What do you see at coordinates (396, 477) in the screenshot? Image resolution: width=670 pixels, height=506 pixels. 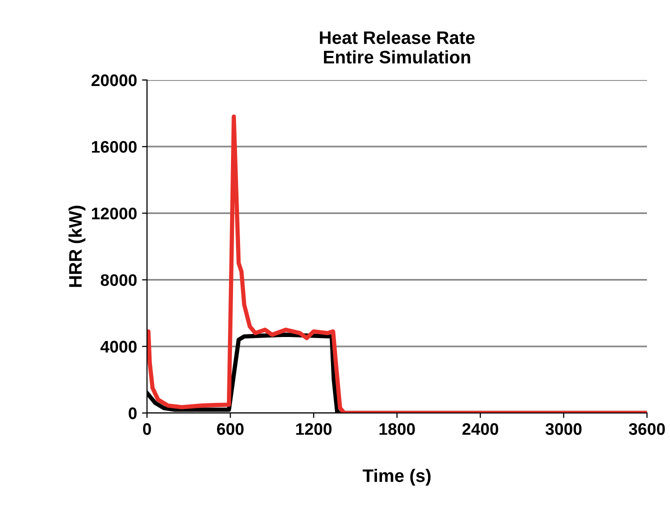 I see `x-axis-title: Time (s)` at bounding box center [396, 477].